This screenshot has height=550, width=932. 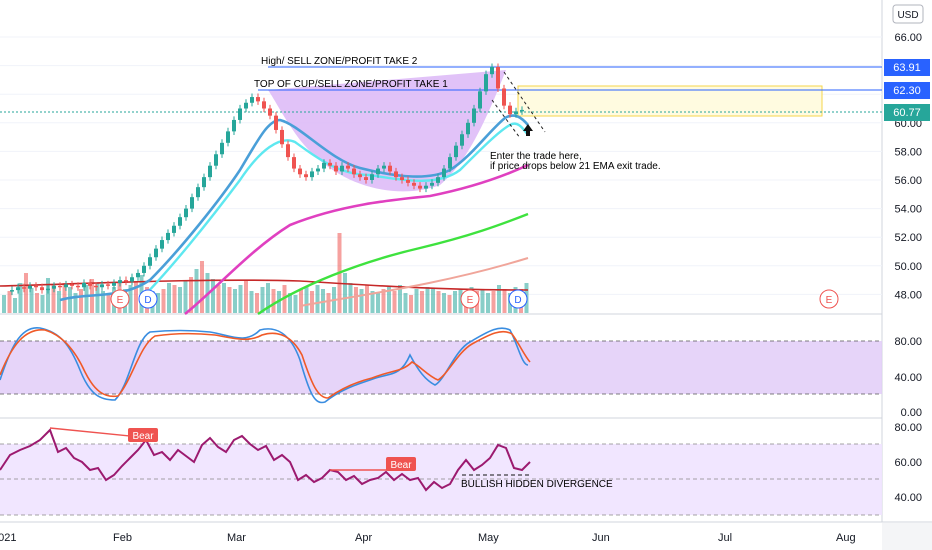 What do you see at coordinates (387, 131) in the screenshot?
I see `cup-shape` at bounding box center [387, 131].